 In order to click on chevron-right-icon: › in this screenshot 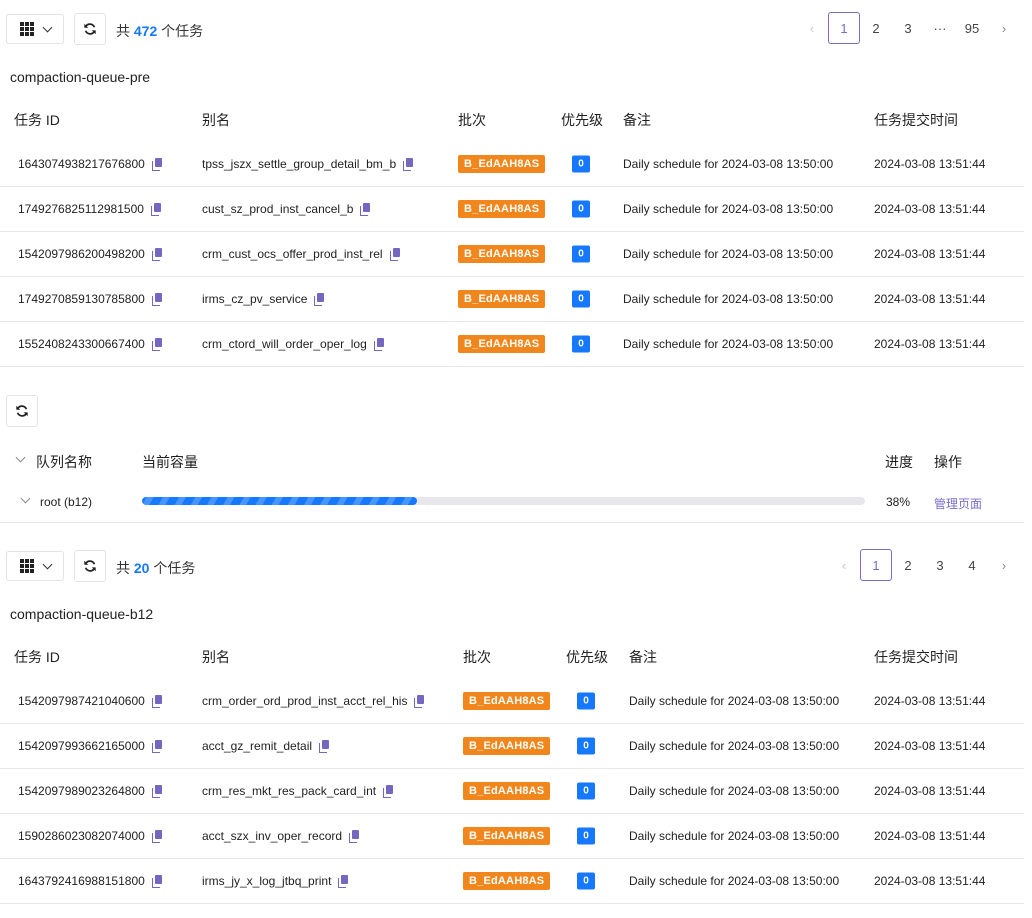, I will do `click(1004, 565)`.